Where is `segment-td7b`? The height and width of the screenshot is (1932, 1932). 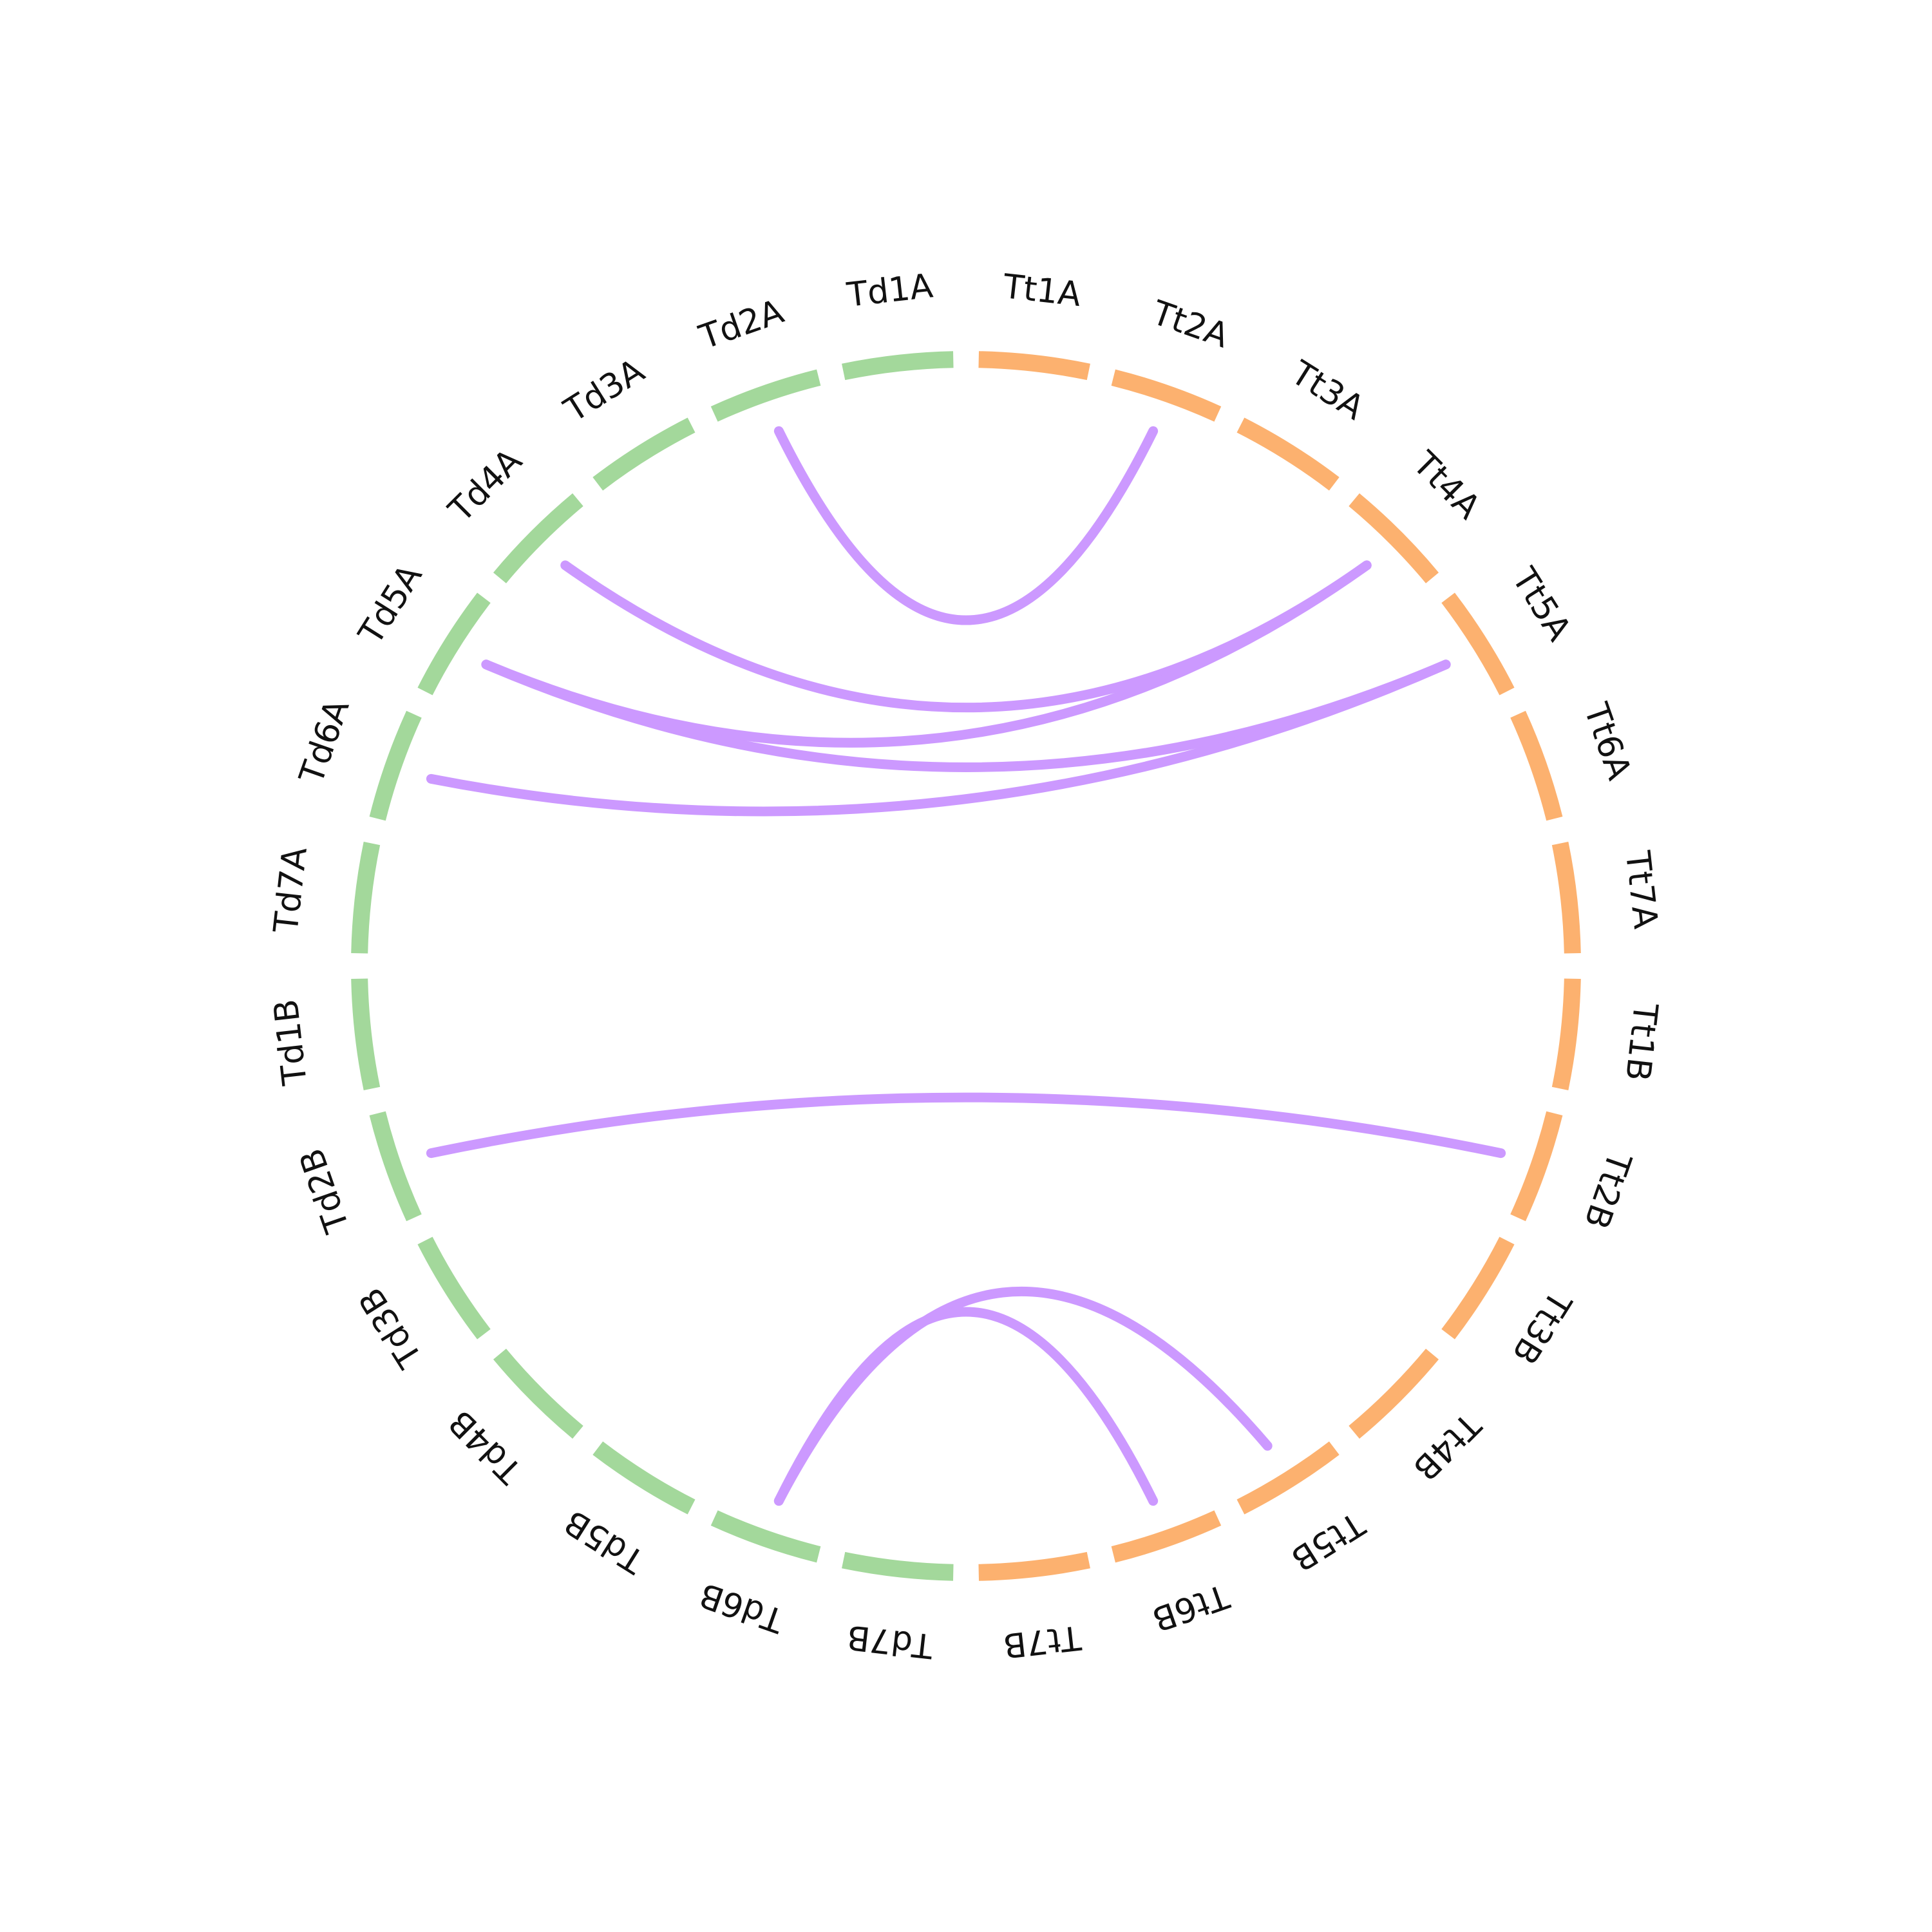
segment-td7b is located at coordinates (898, 1566).